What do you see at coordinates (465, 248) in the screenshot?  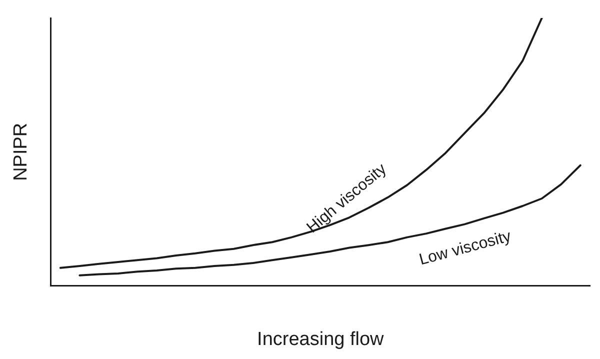 I see `text: Low viscosity` at bounding box center [465, 248].